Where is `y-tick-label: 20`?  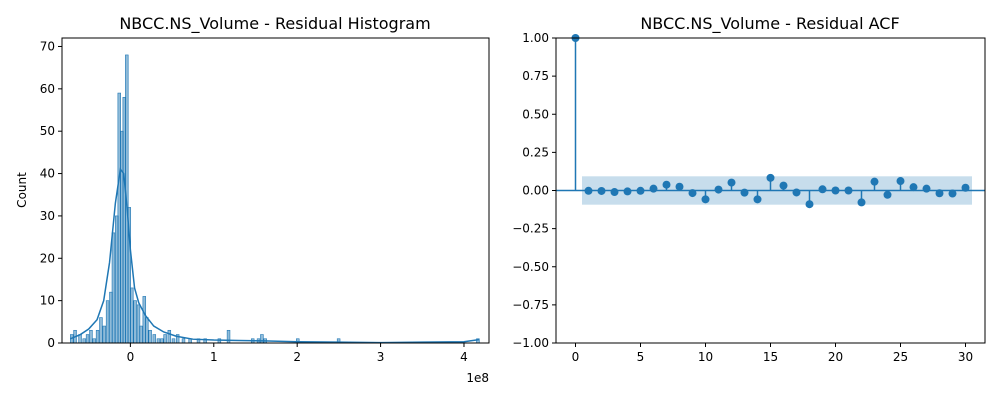
y-tick-label: 20 is located at coordinates (47, 258).